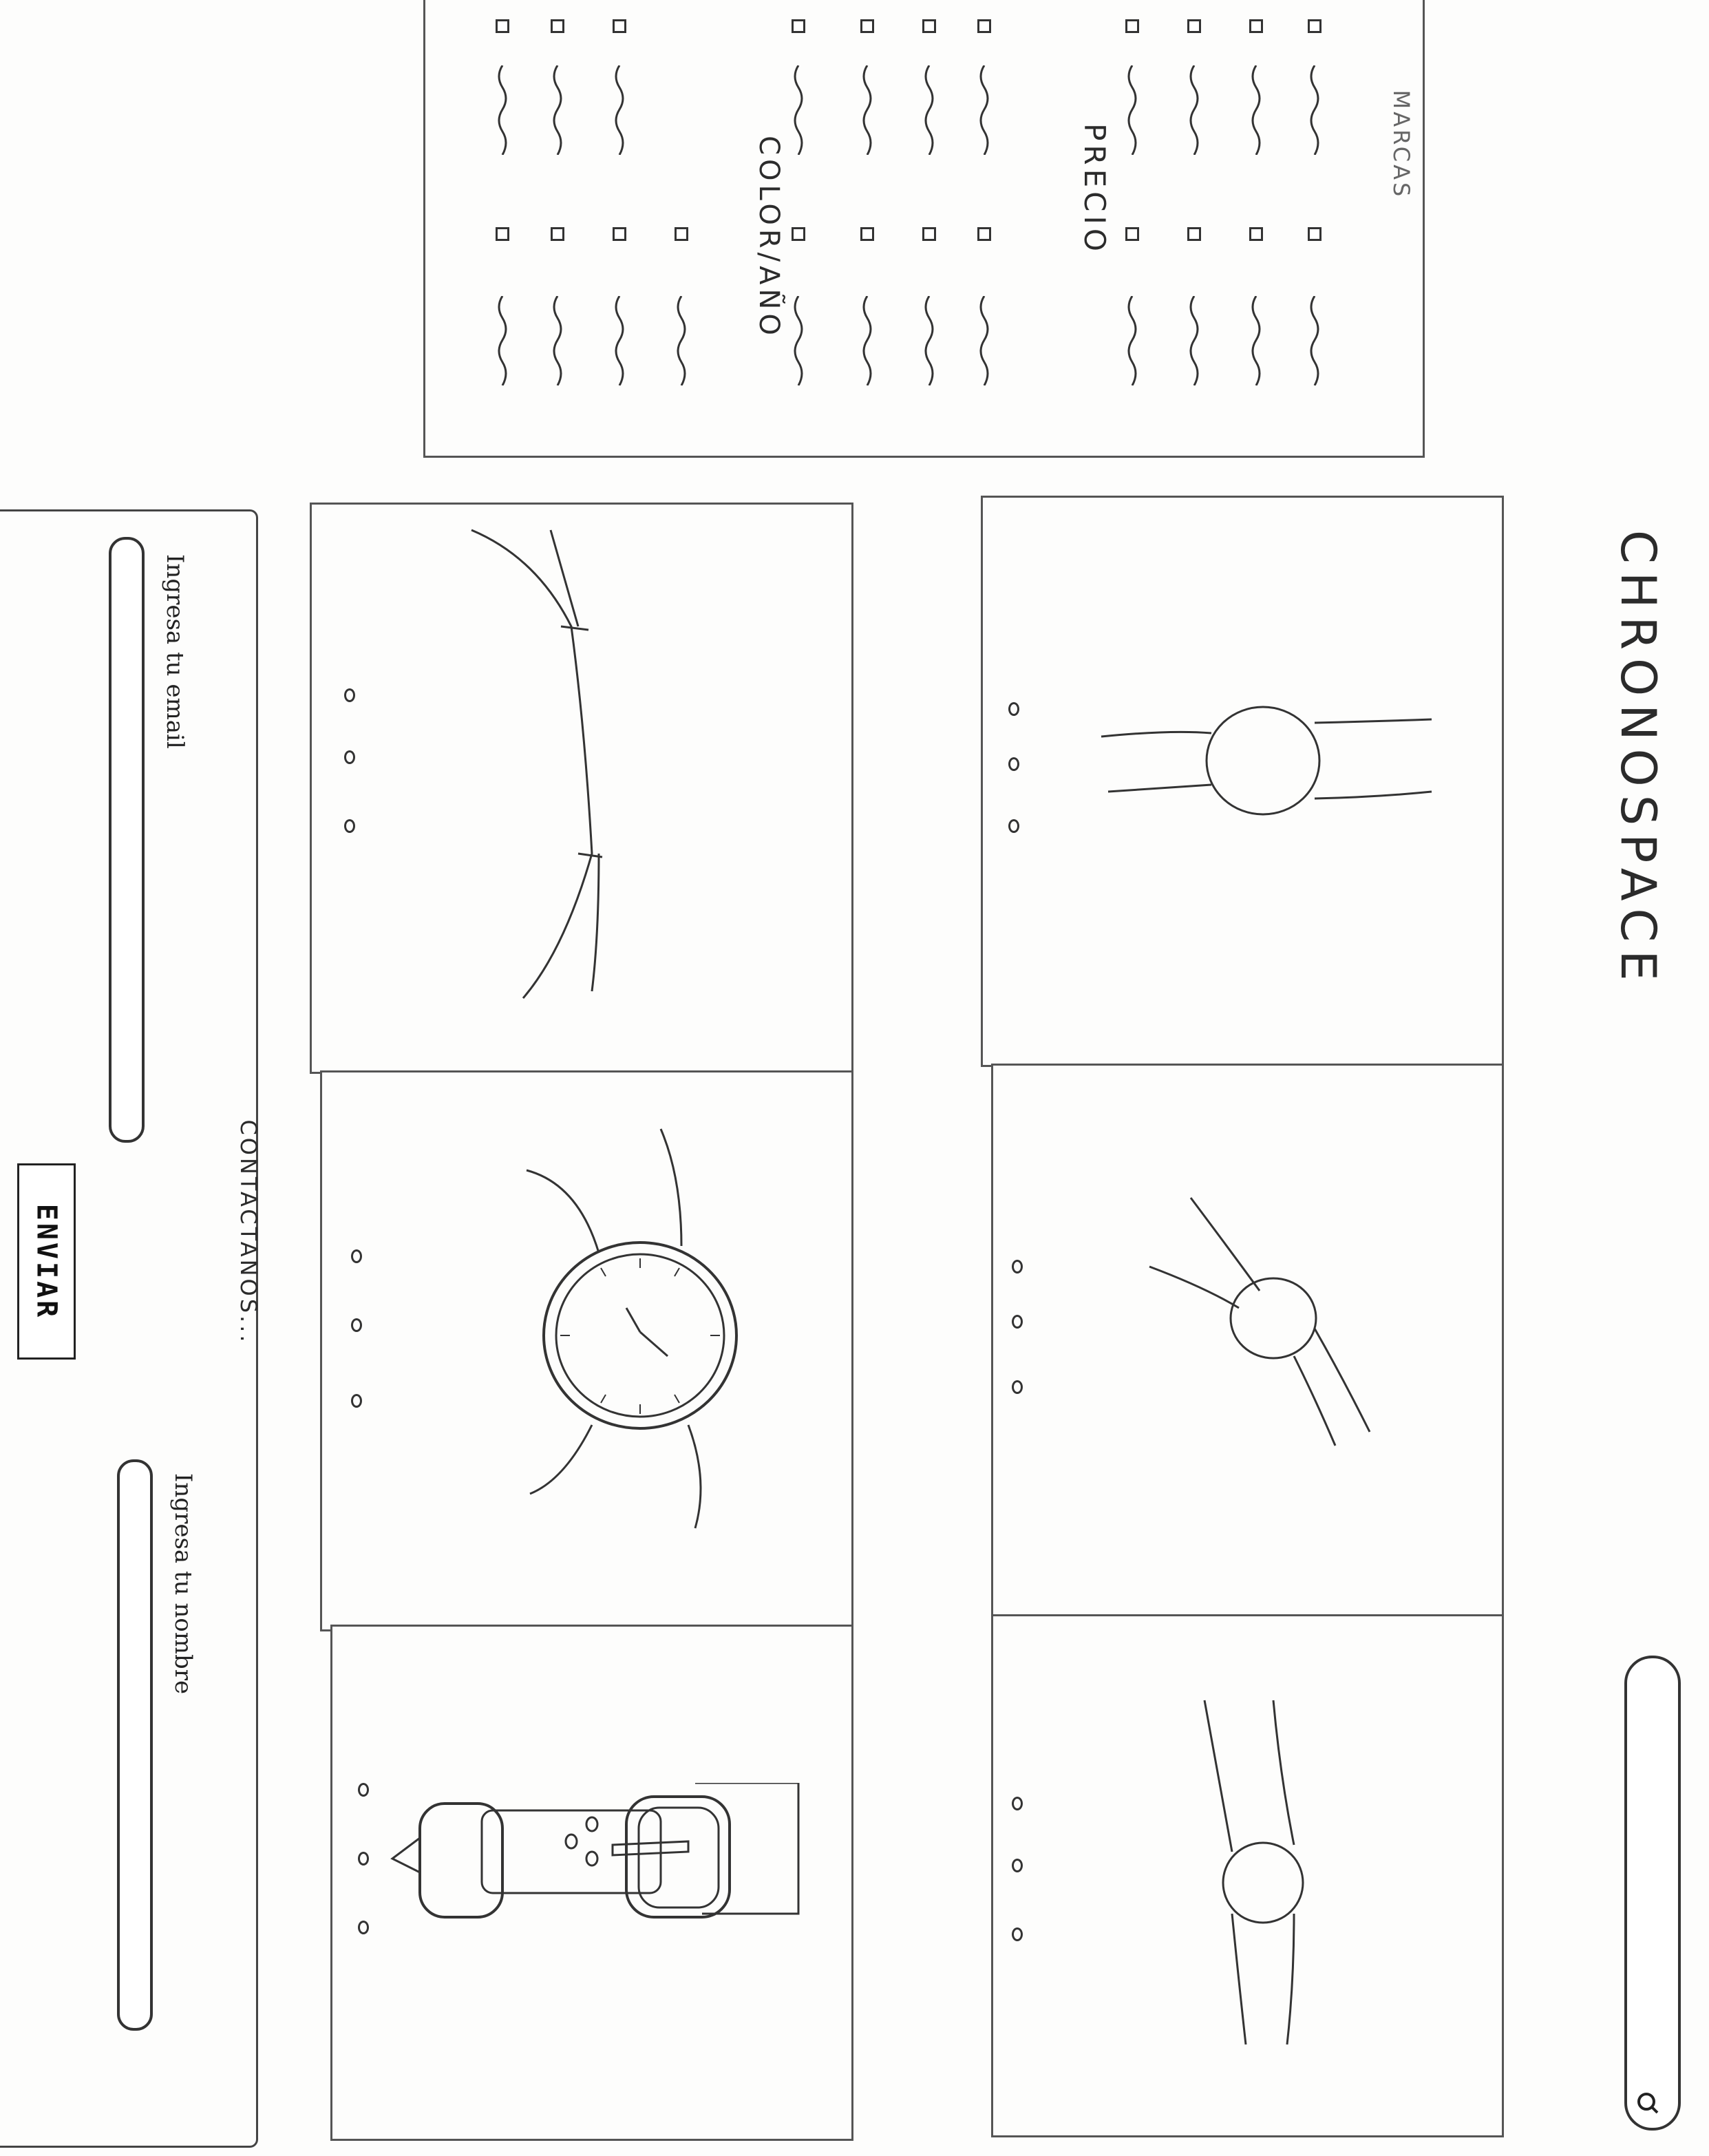 The height and width of the screenshot is (2156, 1709). I want to click on filter-heading-brands: MARCAS, so click(1401, 144).